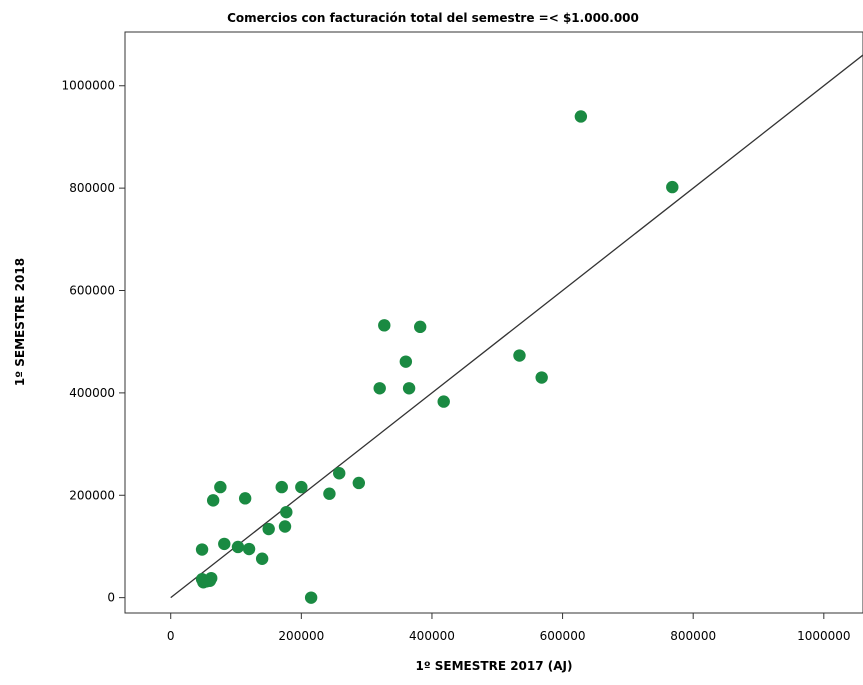 The height and width of the screenshot is (685, 863). I want to click on x-axis-label: 1º SEMESTRE 2017 (AJ), so click(493, 666).